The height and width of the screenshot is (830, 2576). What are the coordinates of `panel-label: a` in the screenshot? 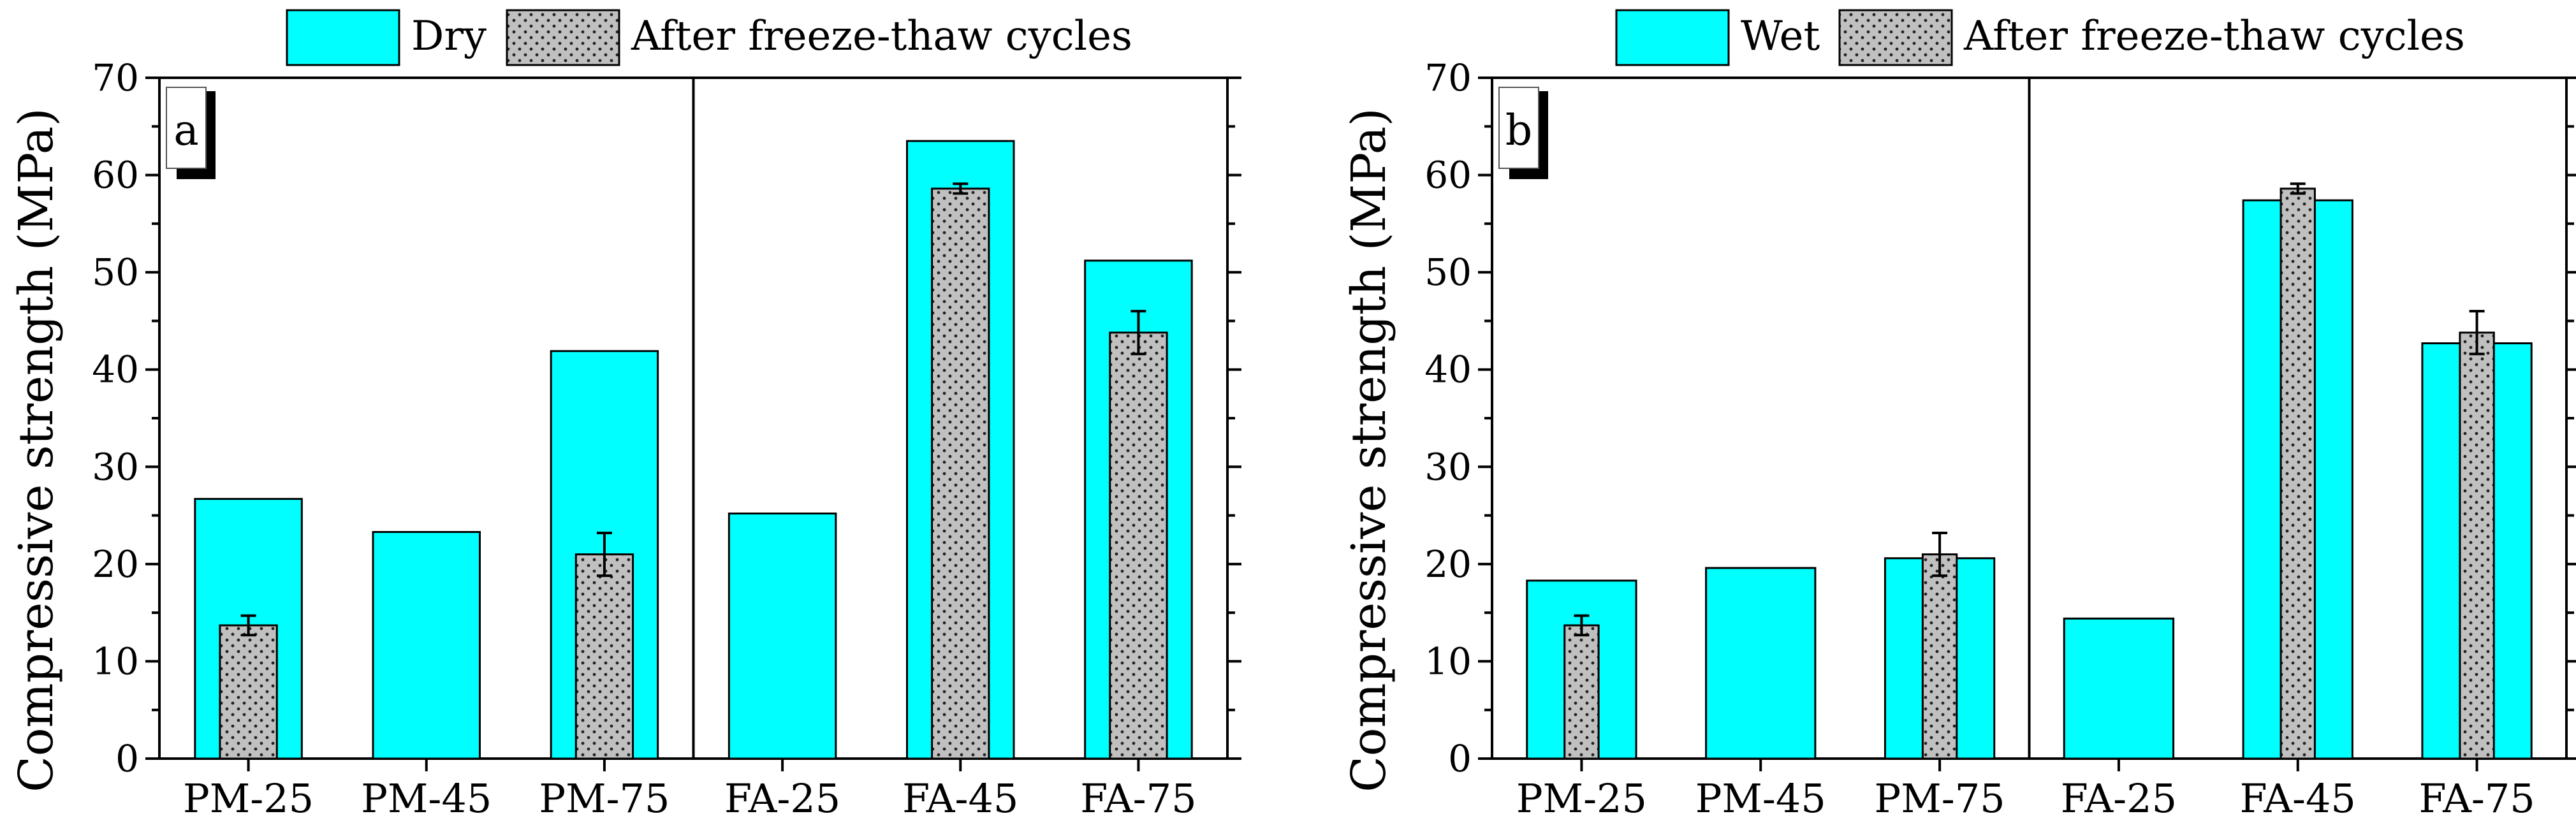 It's located at (185, 130).